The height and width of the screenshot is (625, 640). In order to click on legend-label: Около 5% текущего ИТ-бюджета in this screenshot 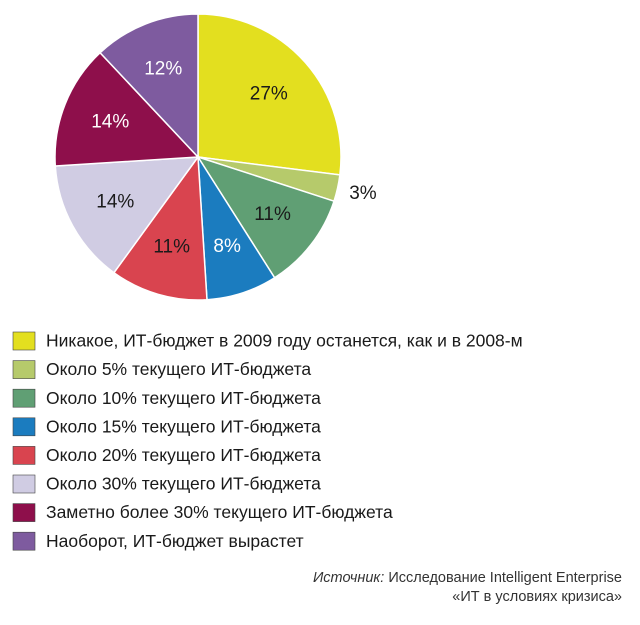, I will do `click(178, 369)`.